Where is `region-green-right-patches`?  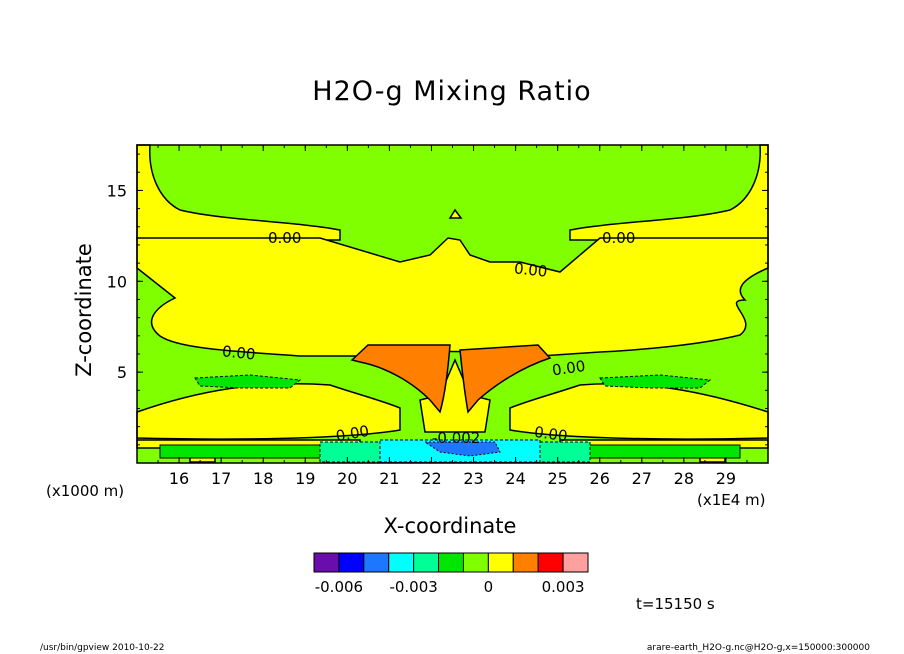 region-green-right-patches is located at coordinates (655, 381).